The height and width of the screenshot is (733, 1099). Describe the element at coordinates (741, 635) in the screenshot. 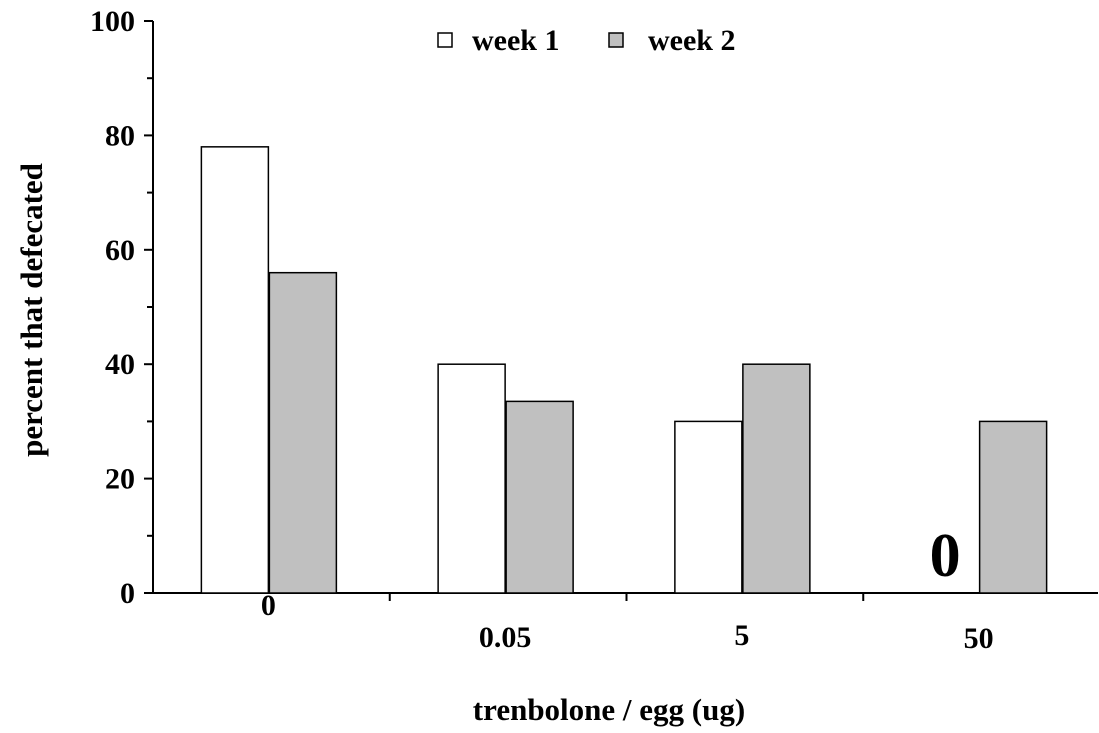

I see `x-category-label: 5` at that location.